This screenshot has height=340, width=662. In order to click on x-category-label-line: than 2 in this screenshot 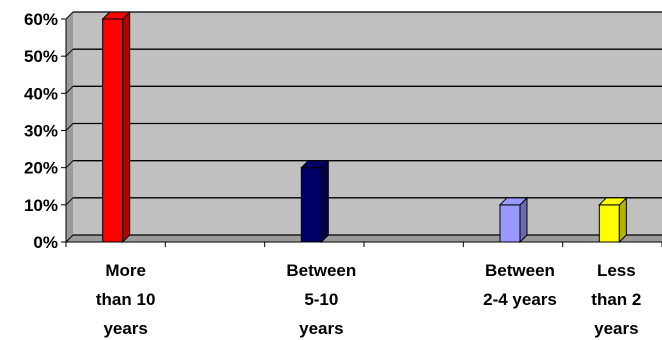, I will do `click(616, 299)`.